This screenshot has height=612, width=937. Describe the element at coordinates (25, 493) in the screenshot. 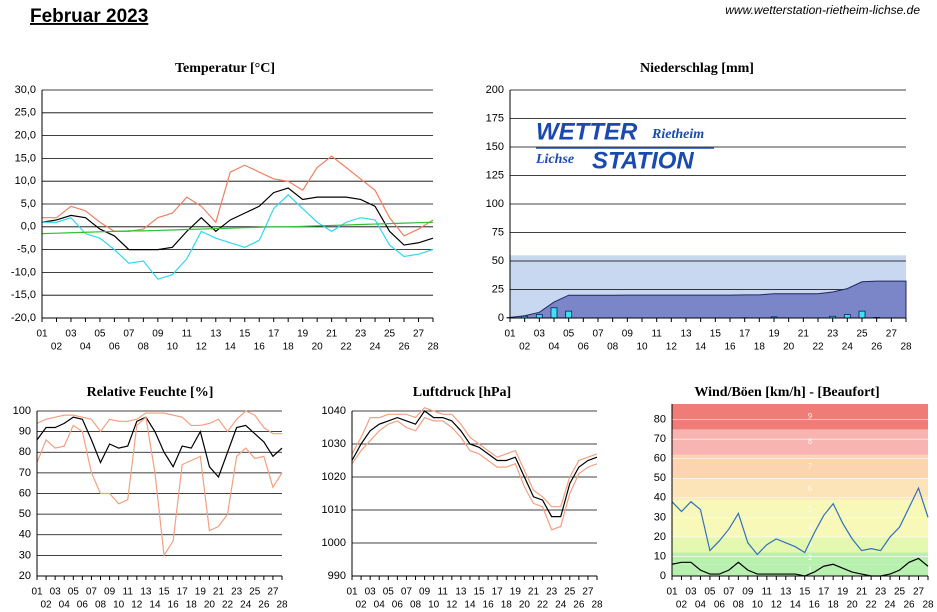

I see `y-tick-label: 60` at that location.